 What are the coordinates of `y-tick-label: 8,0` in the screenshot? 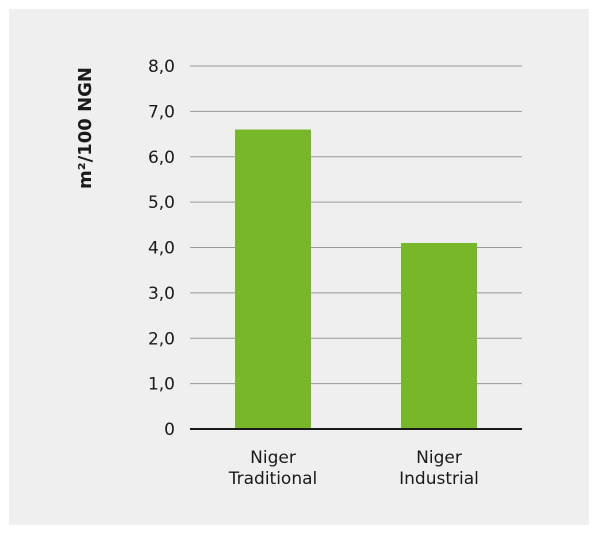 It's located at (161, 67).